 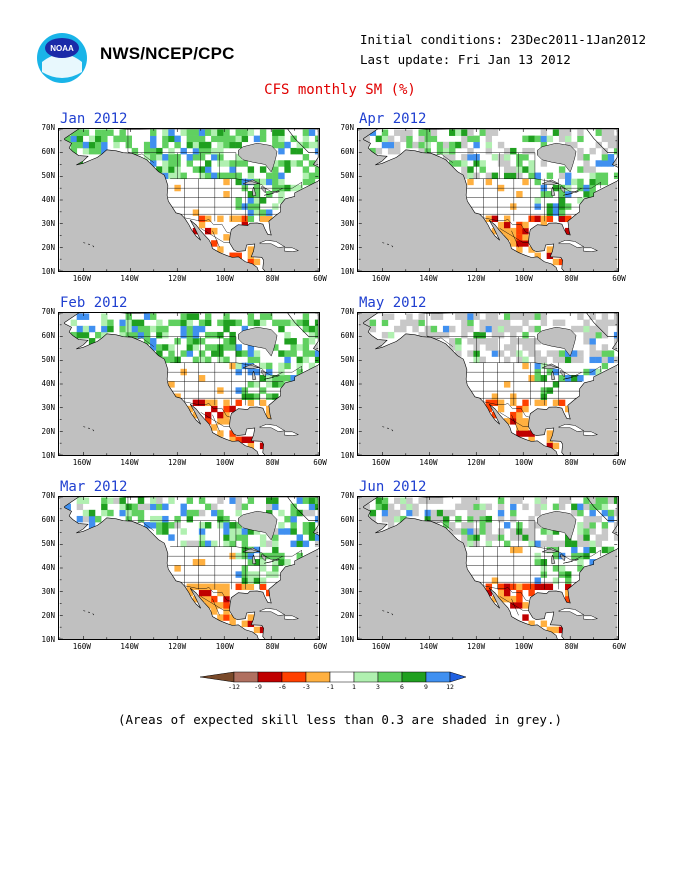 What do you see at coordinates (393, 119) in the screenshot?
I see `panel-label: Apr 2012` at bounding box center [393, 119].